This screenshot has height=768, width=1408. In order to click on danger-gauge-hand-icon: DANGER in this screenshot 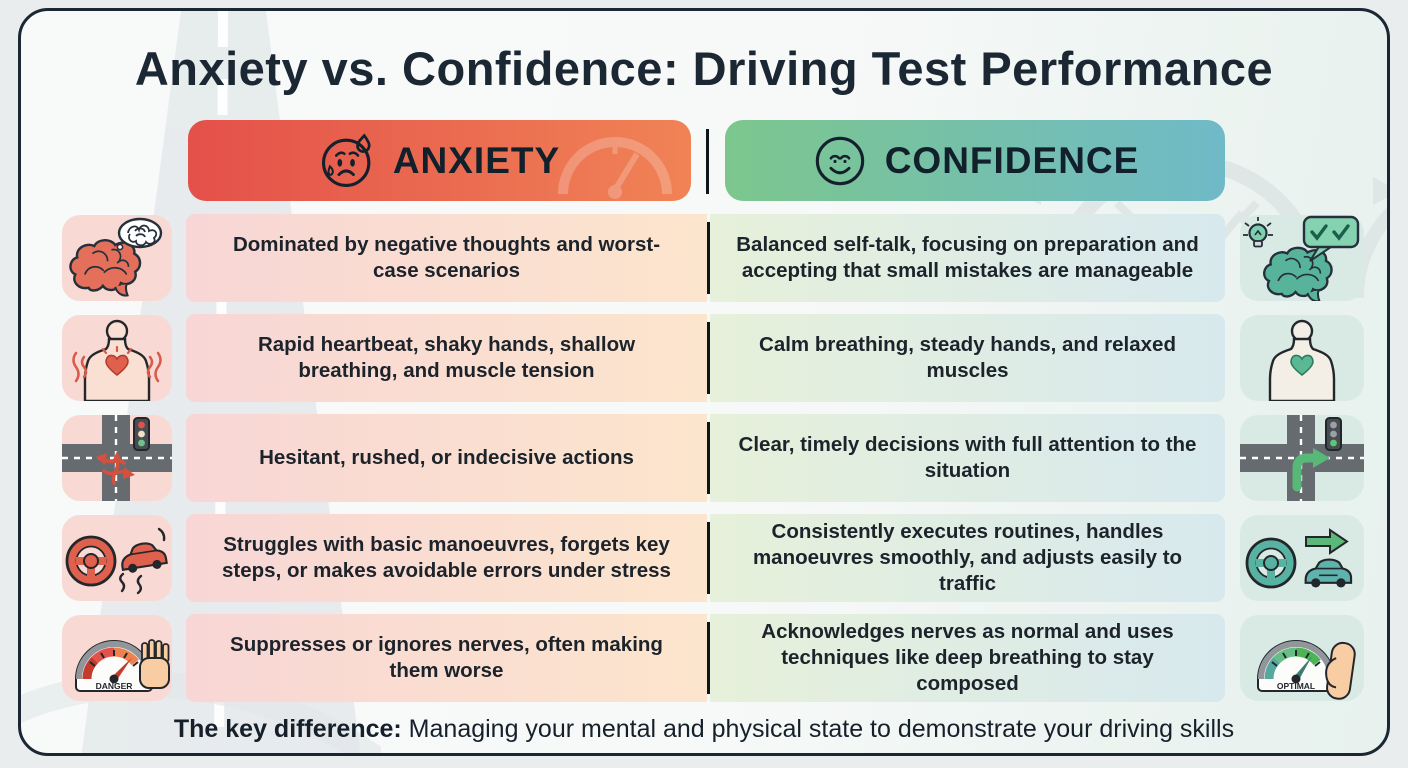, I will do `click(122, 665)`.